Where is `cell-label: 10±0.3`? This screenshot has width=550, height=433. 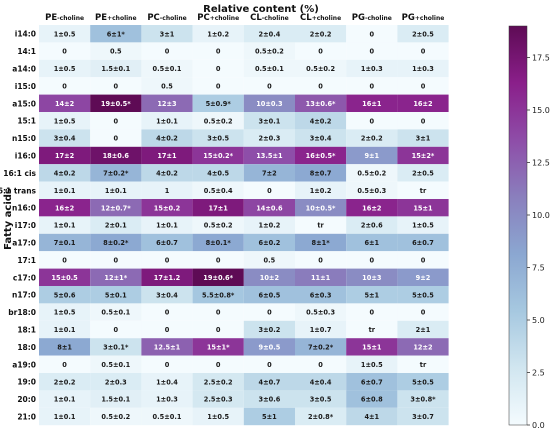 cell-label: 10±0.3 is located at coordinates (269, 104).